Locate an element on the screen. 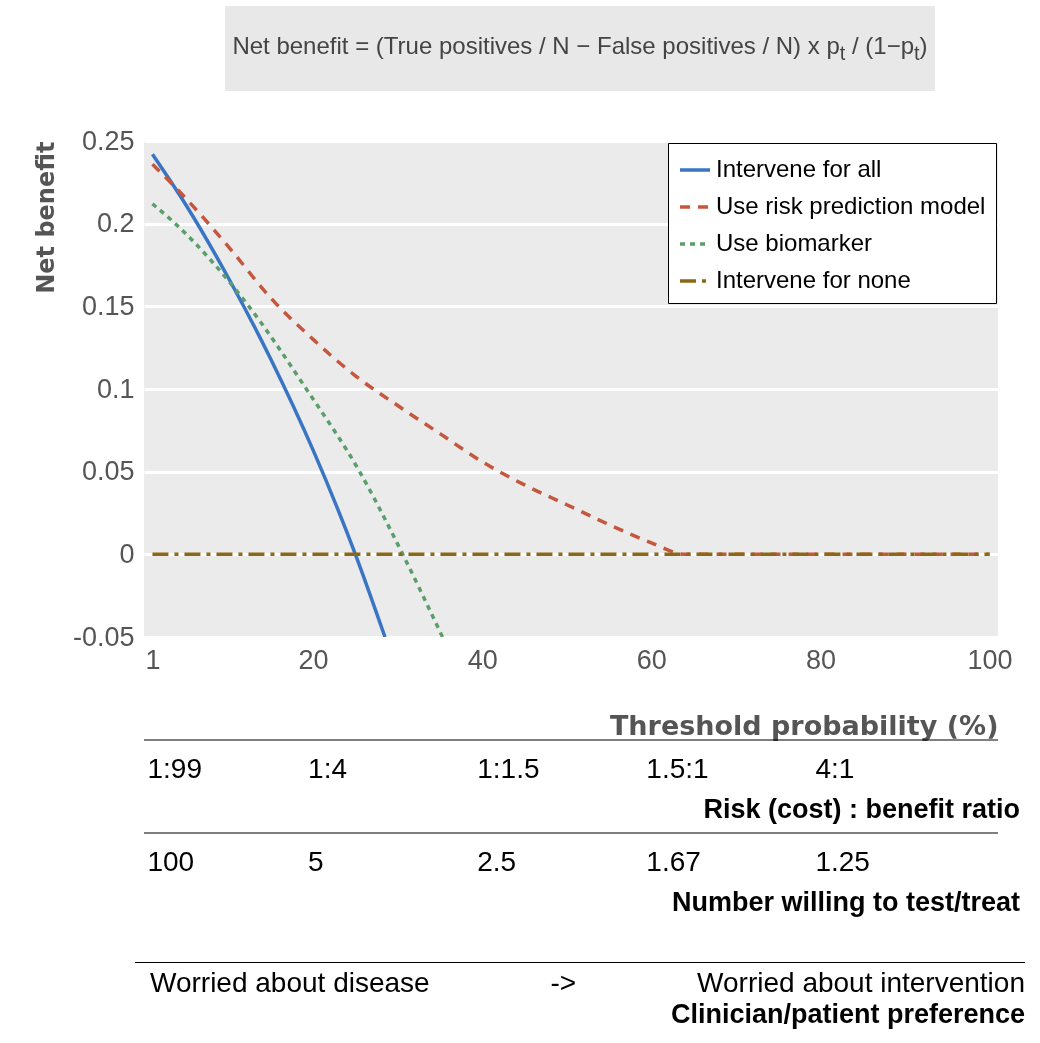  text: 1.67 is located at coordinates (673, 861).